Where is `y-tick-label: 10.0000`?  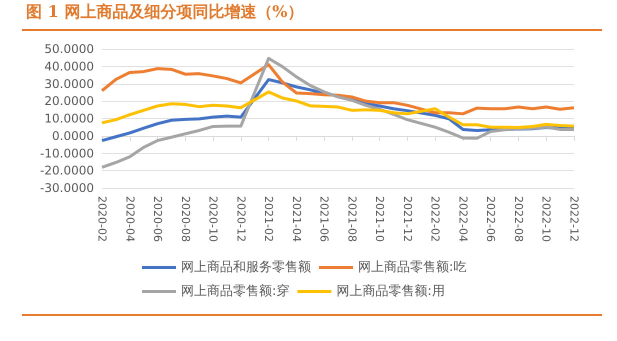
y-tick-label: 10.0000 is located at coordinates (69, 119).